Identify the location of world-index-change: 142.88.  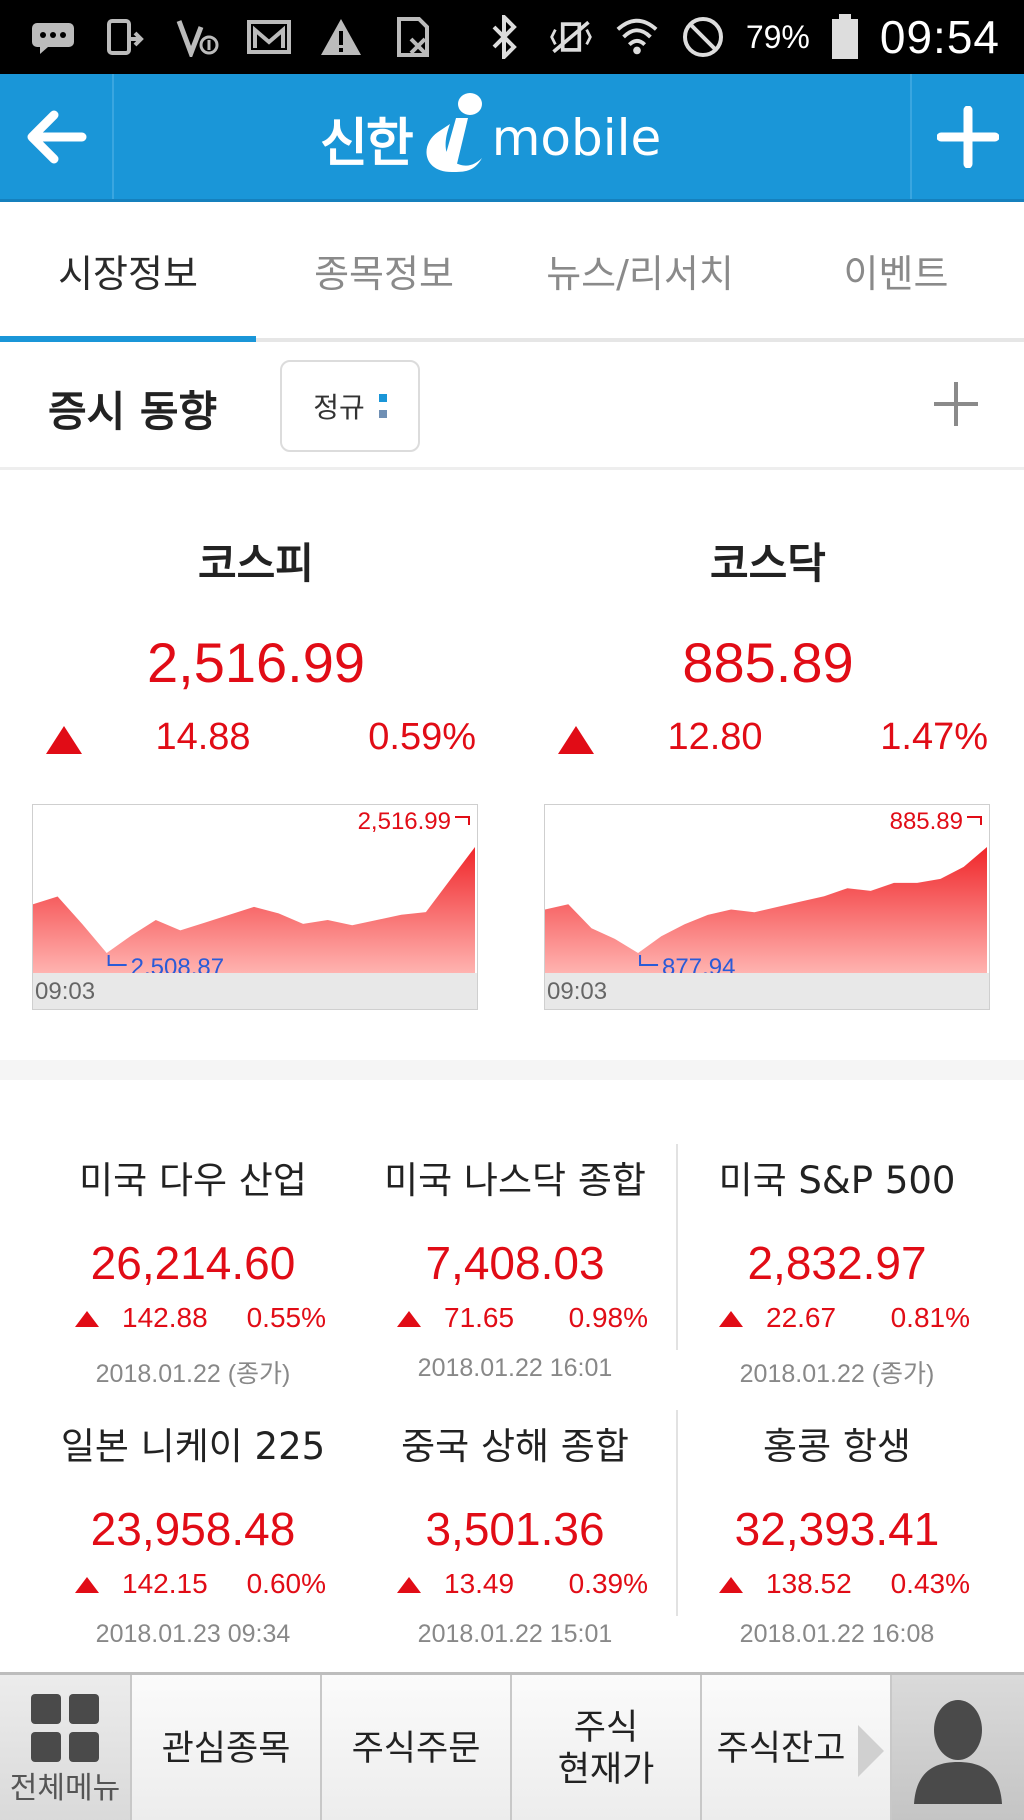
(165, 1317).